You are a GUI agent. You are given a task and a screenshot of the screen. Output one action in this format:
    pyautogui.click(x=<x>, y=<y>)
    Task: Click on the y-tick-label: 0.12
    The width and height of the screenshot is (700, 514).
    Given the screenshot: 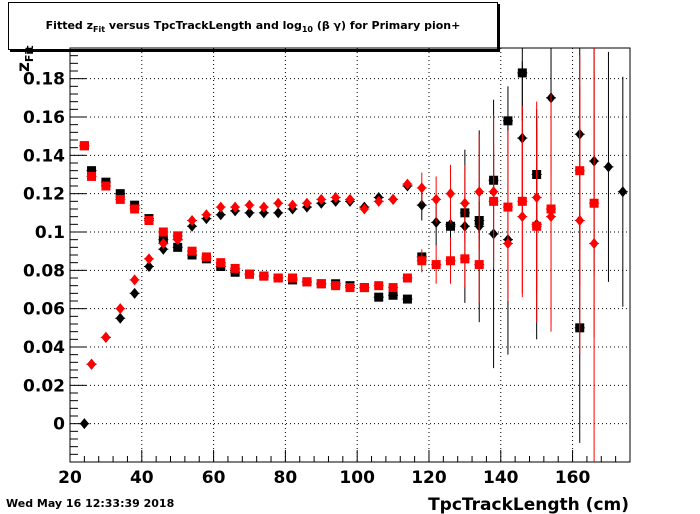 What is the action you would take?
    pyautogui.click(x=44, y=195)
    